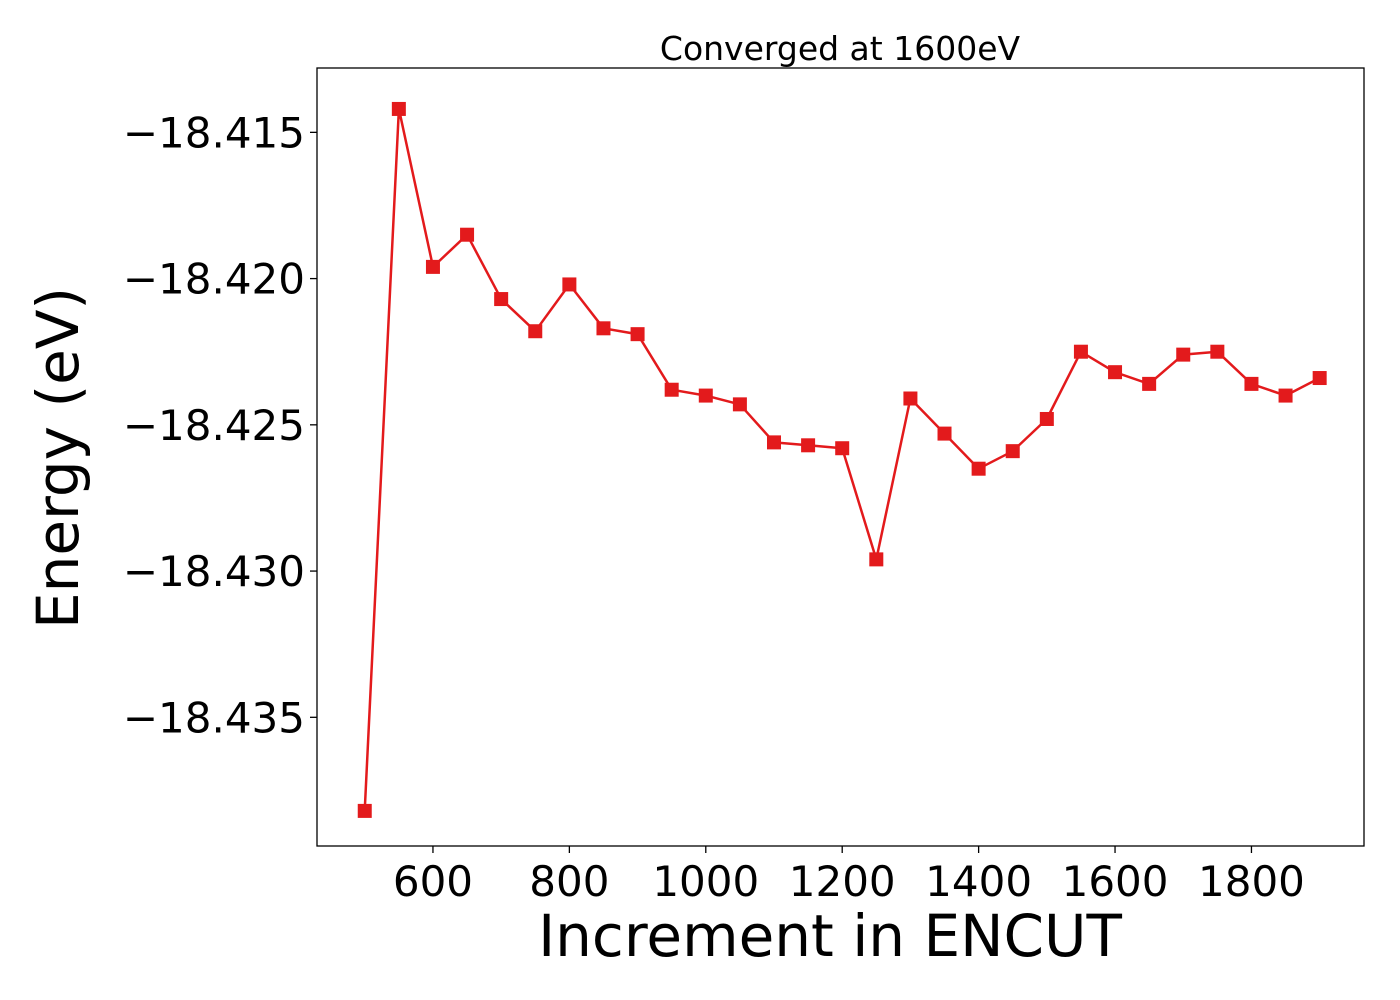  What do you see at coordinates (705, 881) in the screenshot?
I see `x-tick-label: 1000` at bounding box center [705, 881].